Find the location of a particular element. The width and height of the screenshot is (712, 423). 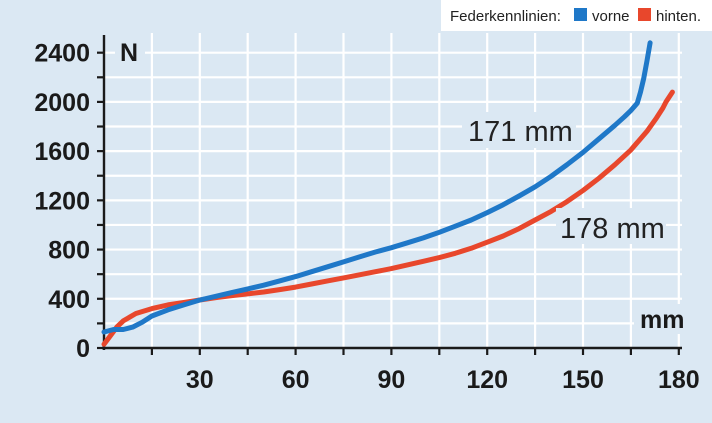

annotation-hinten-bg is located at coordinates (611, 226).